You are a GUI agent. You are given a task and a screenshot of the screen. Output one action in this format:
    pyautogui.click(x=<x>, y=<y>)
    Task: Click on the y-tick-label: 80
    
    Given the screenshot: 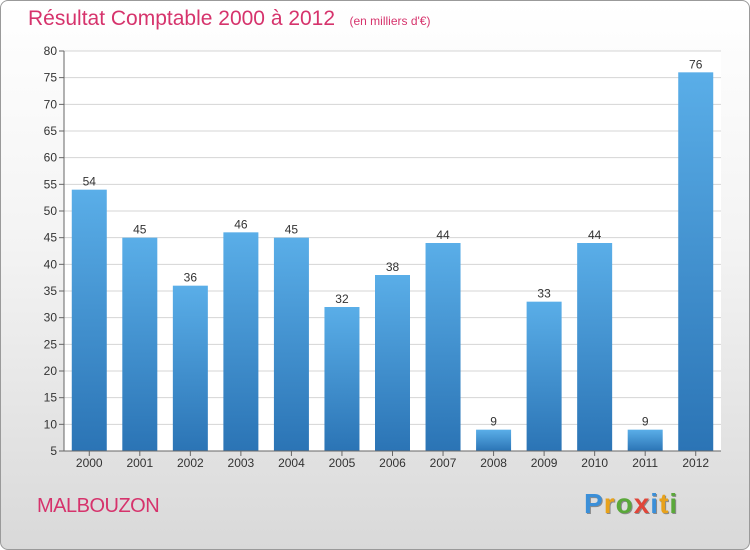 What is the action you would take?
    pyautogui.click(x=51, y=51)
    